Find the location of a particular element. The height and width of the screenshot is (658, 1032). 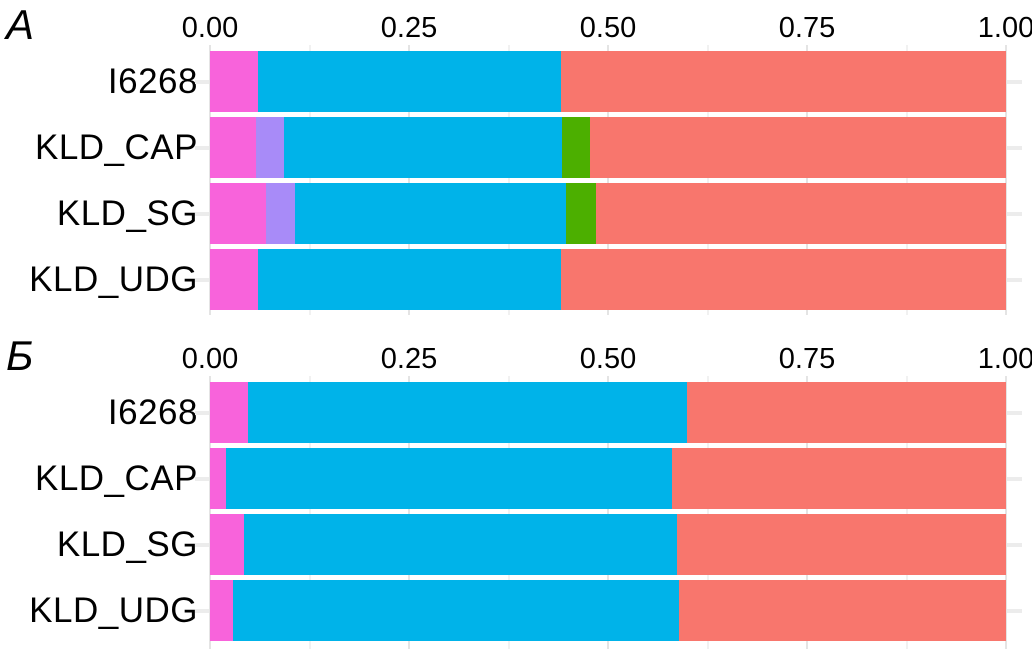

panel-a-y-axis: I6268 KLD_CAP KLD_SG KLD_UDG is located at coordinates (100, 188).